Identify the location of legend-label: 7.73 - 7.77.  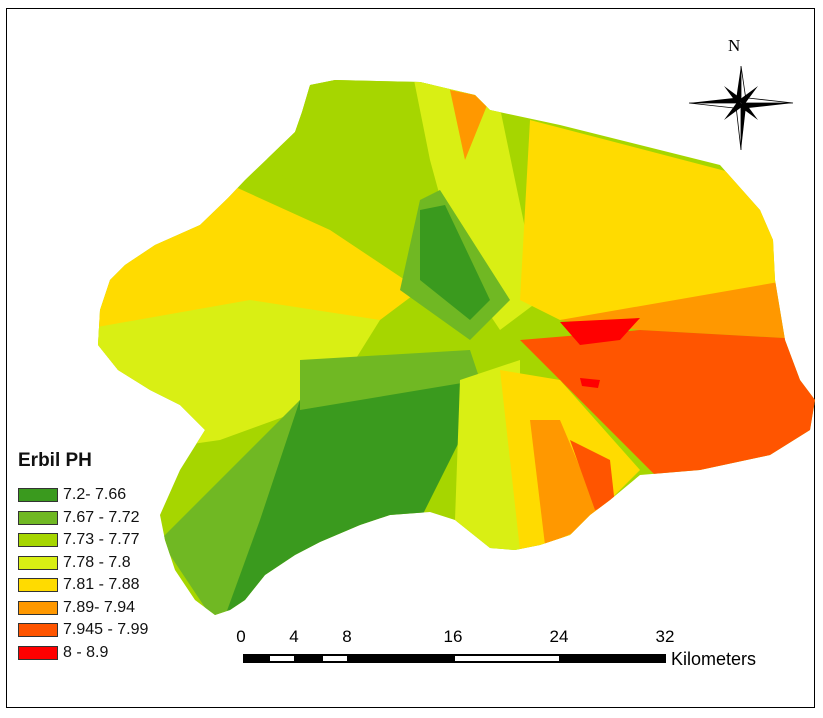
(101, 540).